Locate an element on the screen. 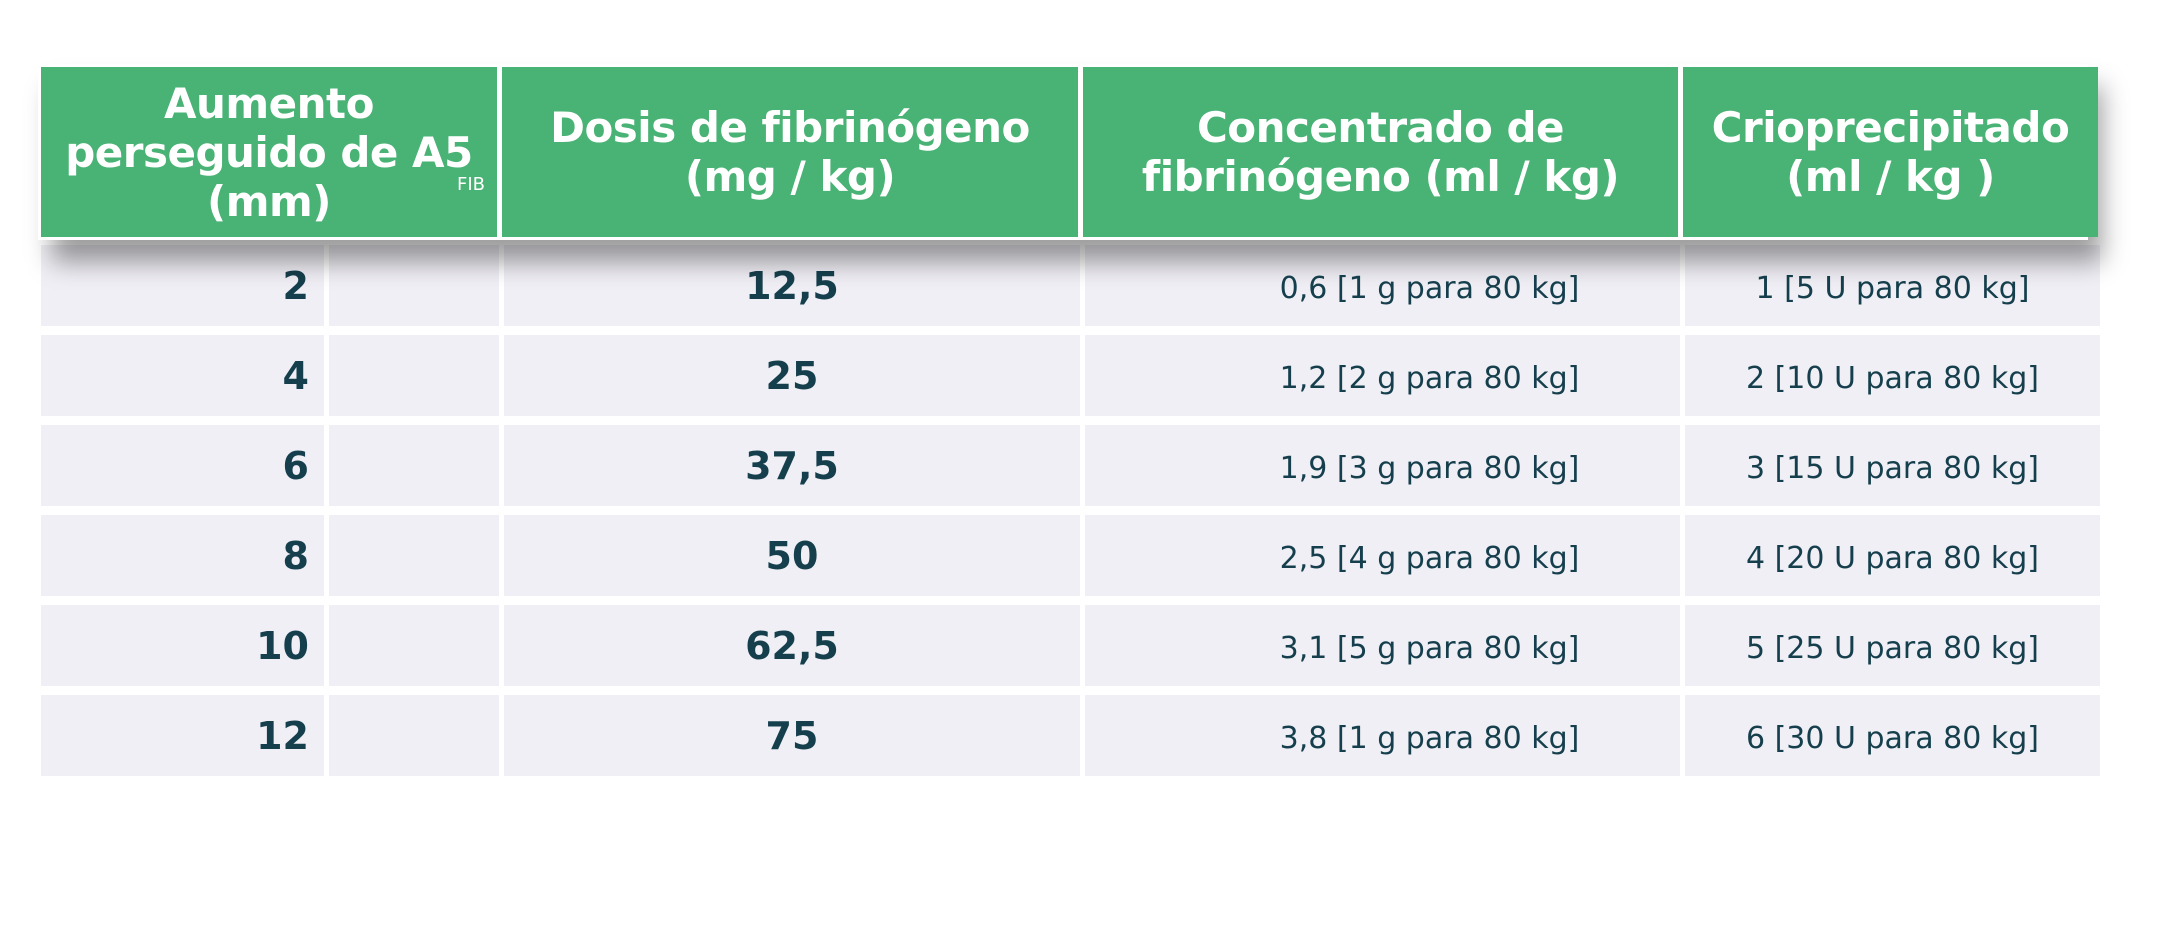  cell-a5: 8 is located at coordinates (182, 555).